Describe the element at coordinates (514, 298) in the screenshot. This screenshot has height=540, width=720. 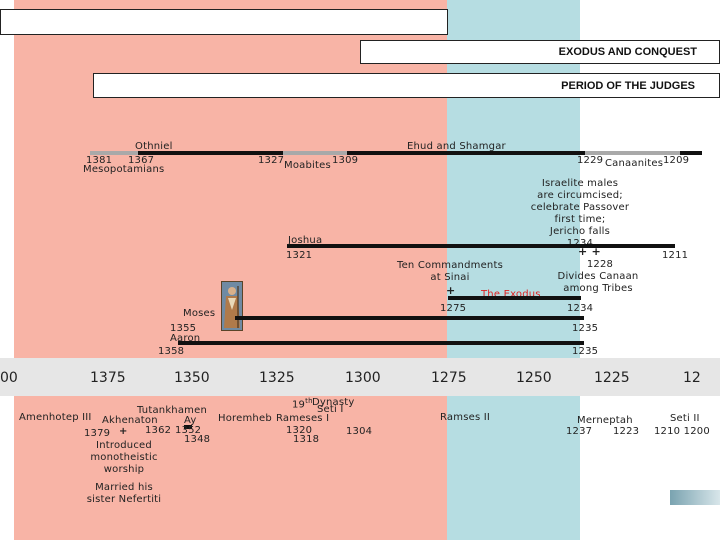
I see `exodus-wilderness-bar` at that location.